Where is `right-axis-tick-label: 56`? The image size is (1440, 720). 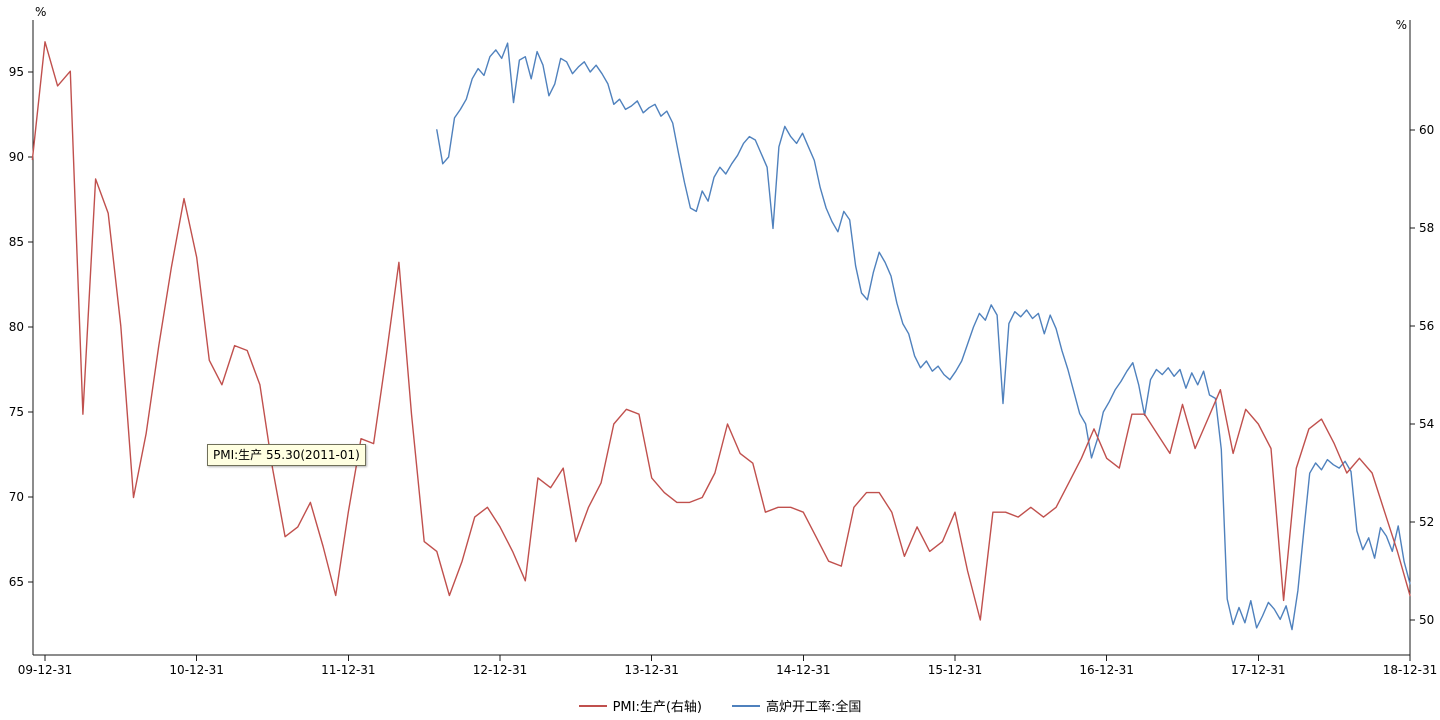 right-axis-tick-label: 56 is located at coordinates (1426, 326).